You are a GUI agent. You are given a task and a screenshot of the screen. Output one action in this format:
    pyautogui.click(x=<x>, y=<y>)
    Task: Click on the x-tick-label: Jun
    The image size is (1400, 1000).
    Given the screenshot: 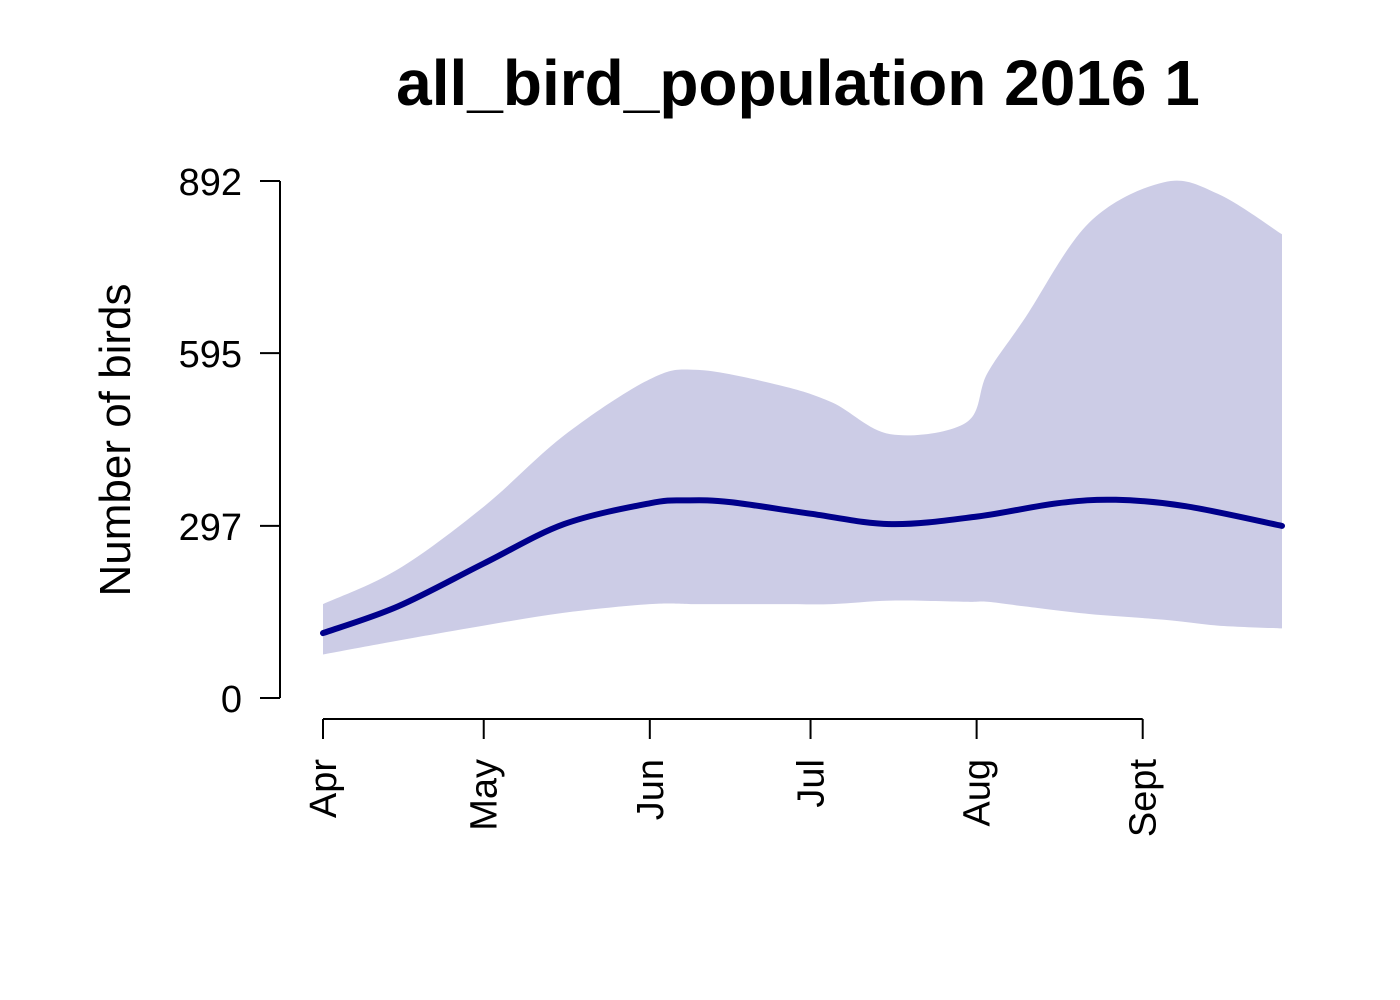 What is the action you would take?
    pyautogui.click(x=651, y=789)
    